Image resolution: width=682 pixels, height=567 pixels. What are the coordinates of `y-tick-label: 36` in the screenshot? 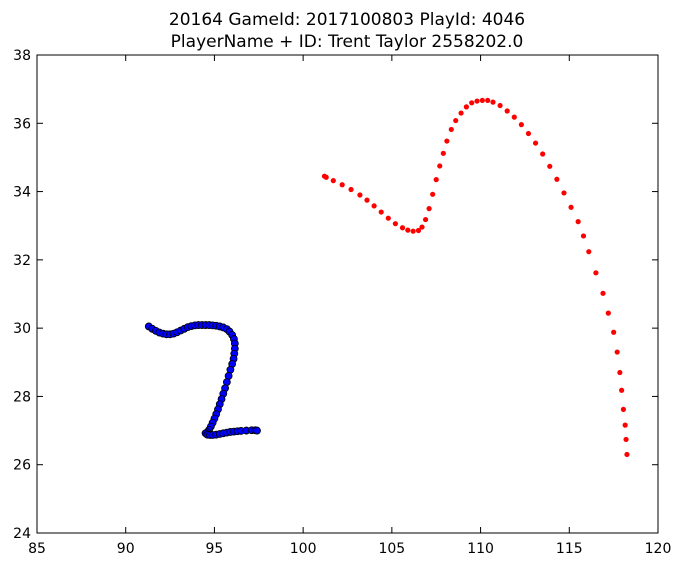 It's located at (22, 124).